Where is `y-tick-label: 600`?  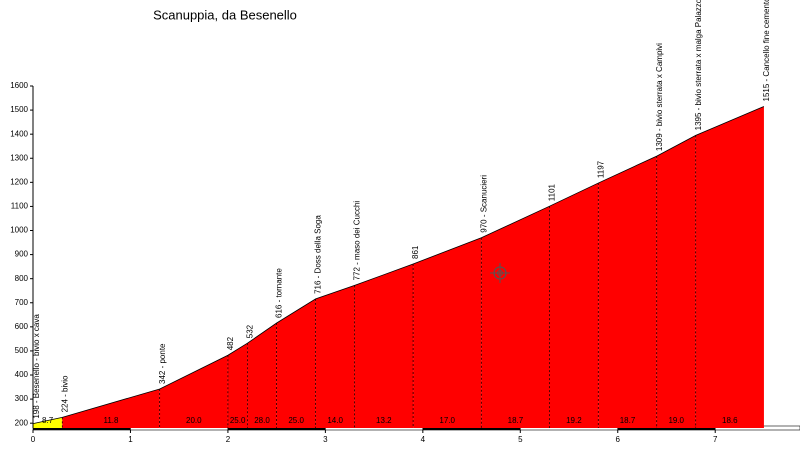 y-tick-label: 600 is located at coordinates (22, 326).